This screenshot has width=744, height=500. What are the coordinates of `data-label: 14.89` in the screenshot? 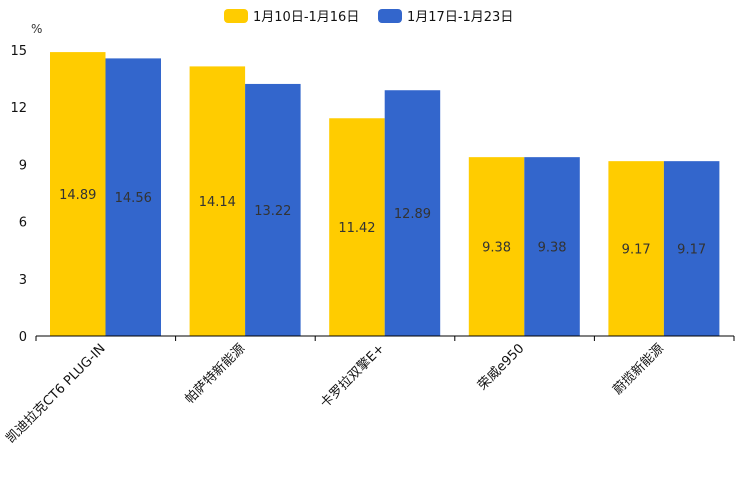 It's located at (77, 195).